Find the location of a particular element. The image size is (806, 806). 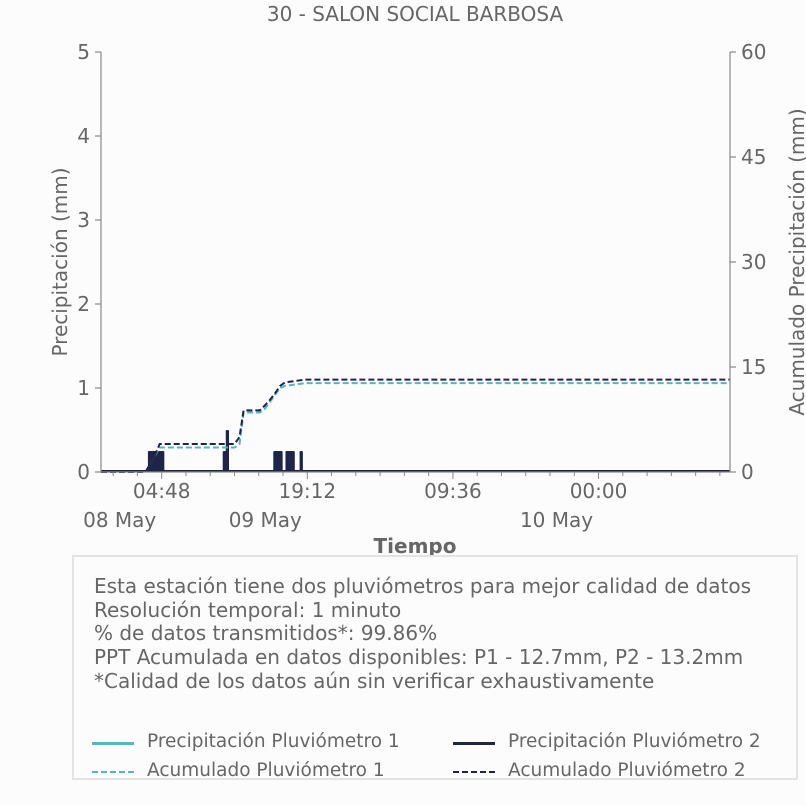

right-tick-label: 0 is located at coordinates (747, 472).